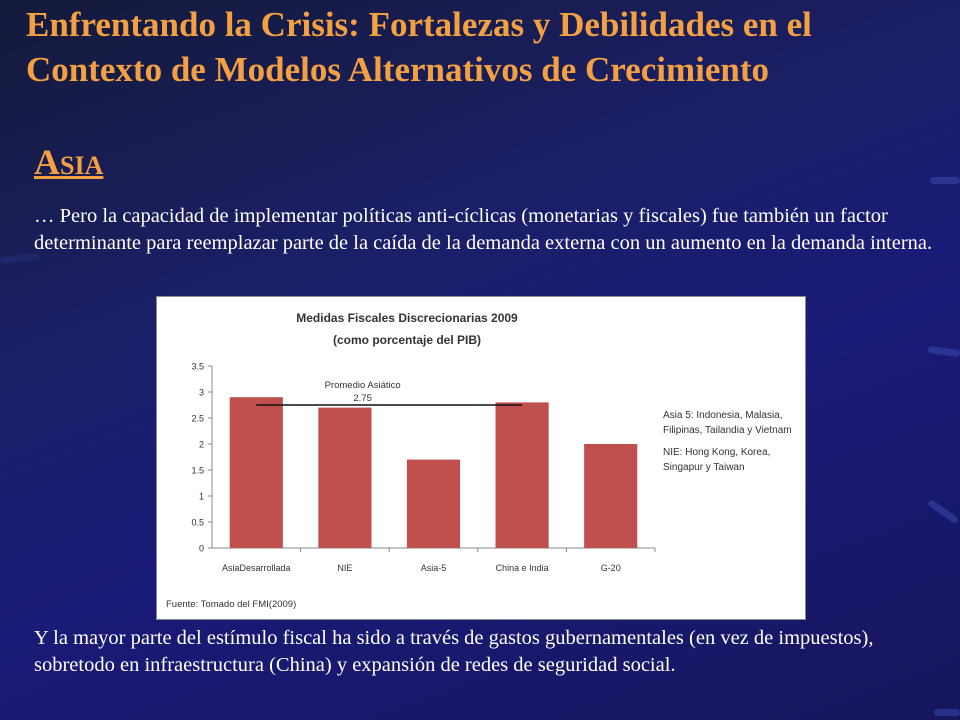 The width and height of the screenshot is (960, 720). I want to click on x-tick-label: NIE, so click(344, 568).